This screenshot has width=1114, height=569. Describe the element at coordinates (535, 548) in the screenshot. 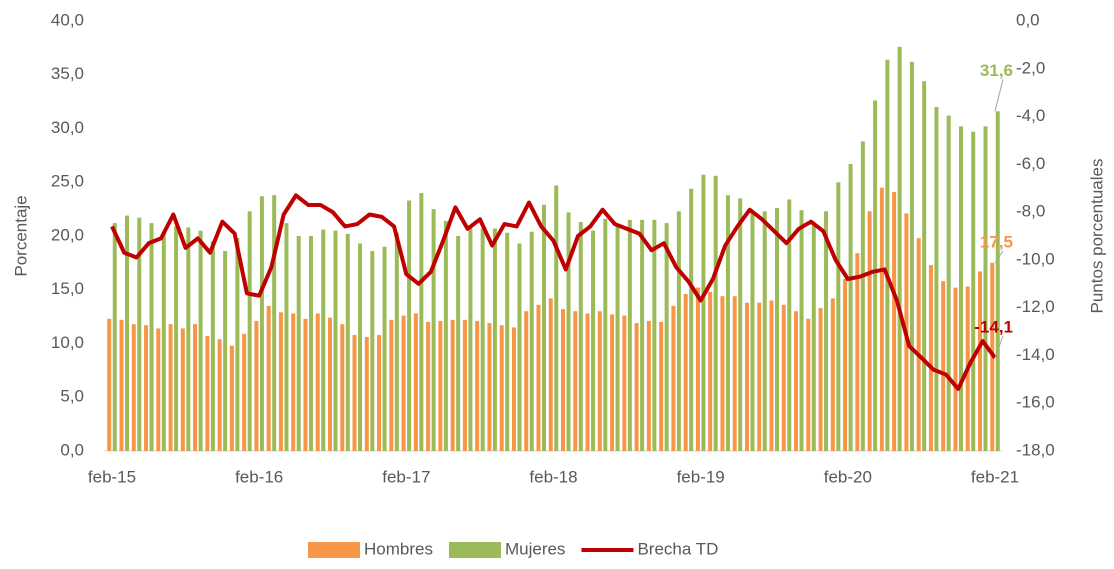

I see `legend-label: Mujeres` at that location.